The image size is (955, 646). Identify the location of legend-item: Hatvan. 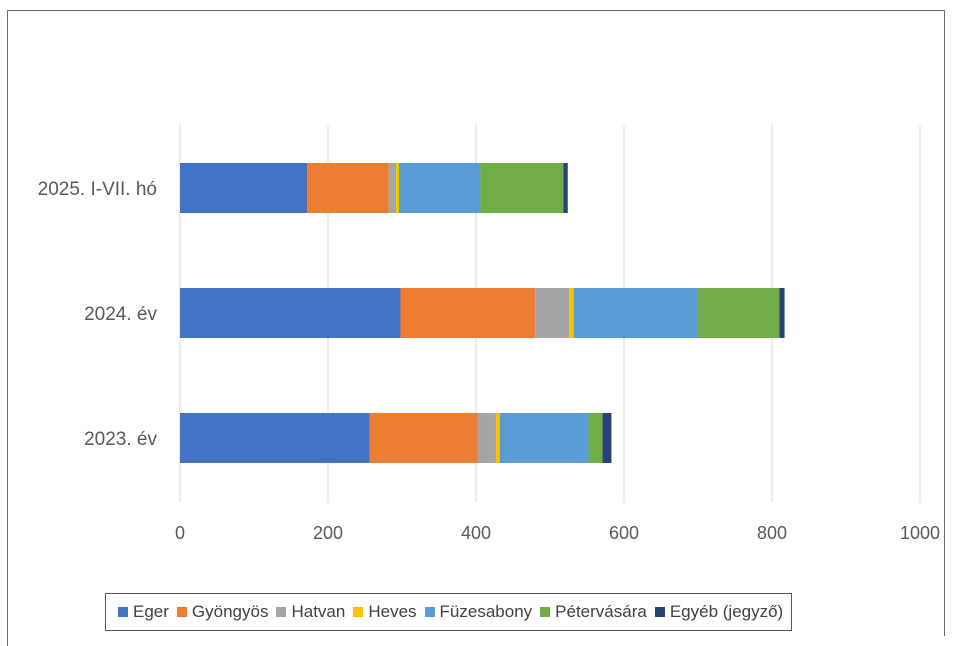
(310, 612).